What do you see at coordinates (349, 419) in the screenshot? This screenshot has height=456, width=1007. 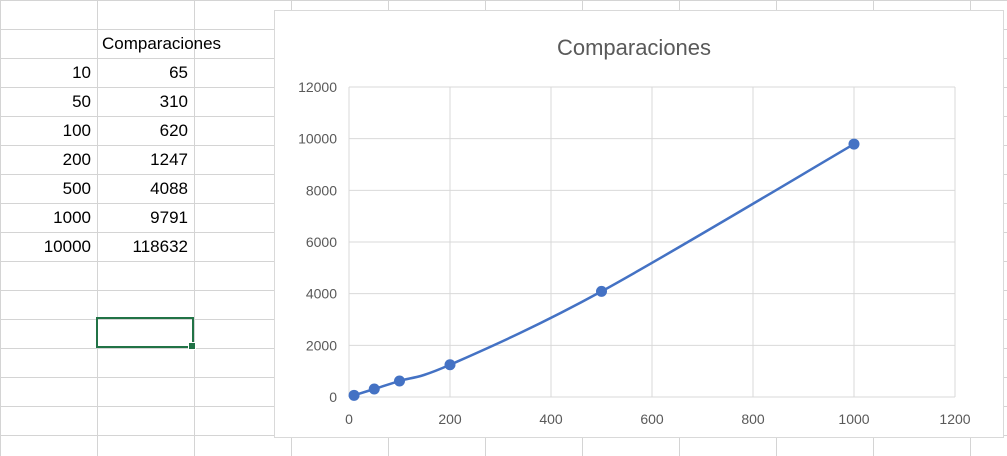 I see `x-tick-label: 0` at bounding box center [349, 419].